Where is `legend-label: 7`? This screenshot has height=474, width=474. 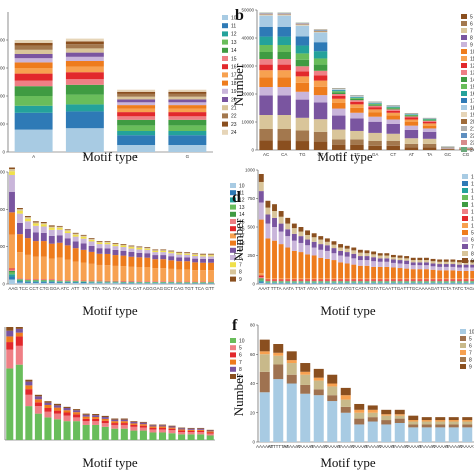
legend-label: 7 is located at coordinates (472, 247).